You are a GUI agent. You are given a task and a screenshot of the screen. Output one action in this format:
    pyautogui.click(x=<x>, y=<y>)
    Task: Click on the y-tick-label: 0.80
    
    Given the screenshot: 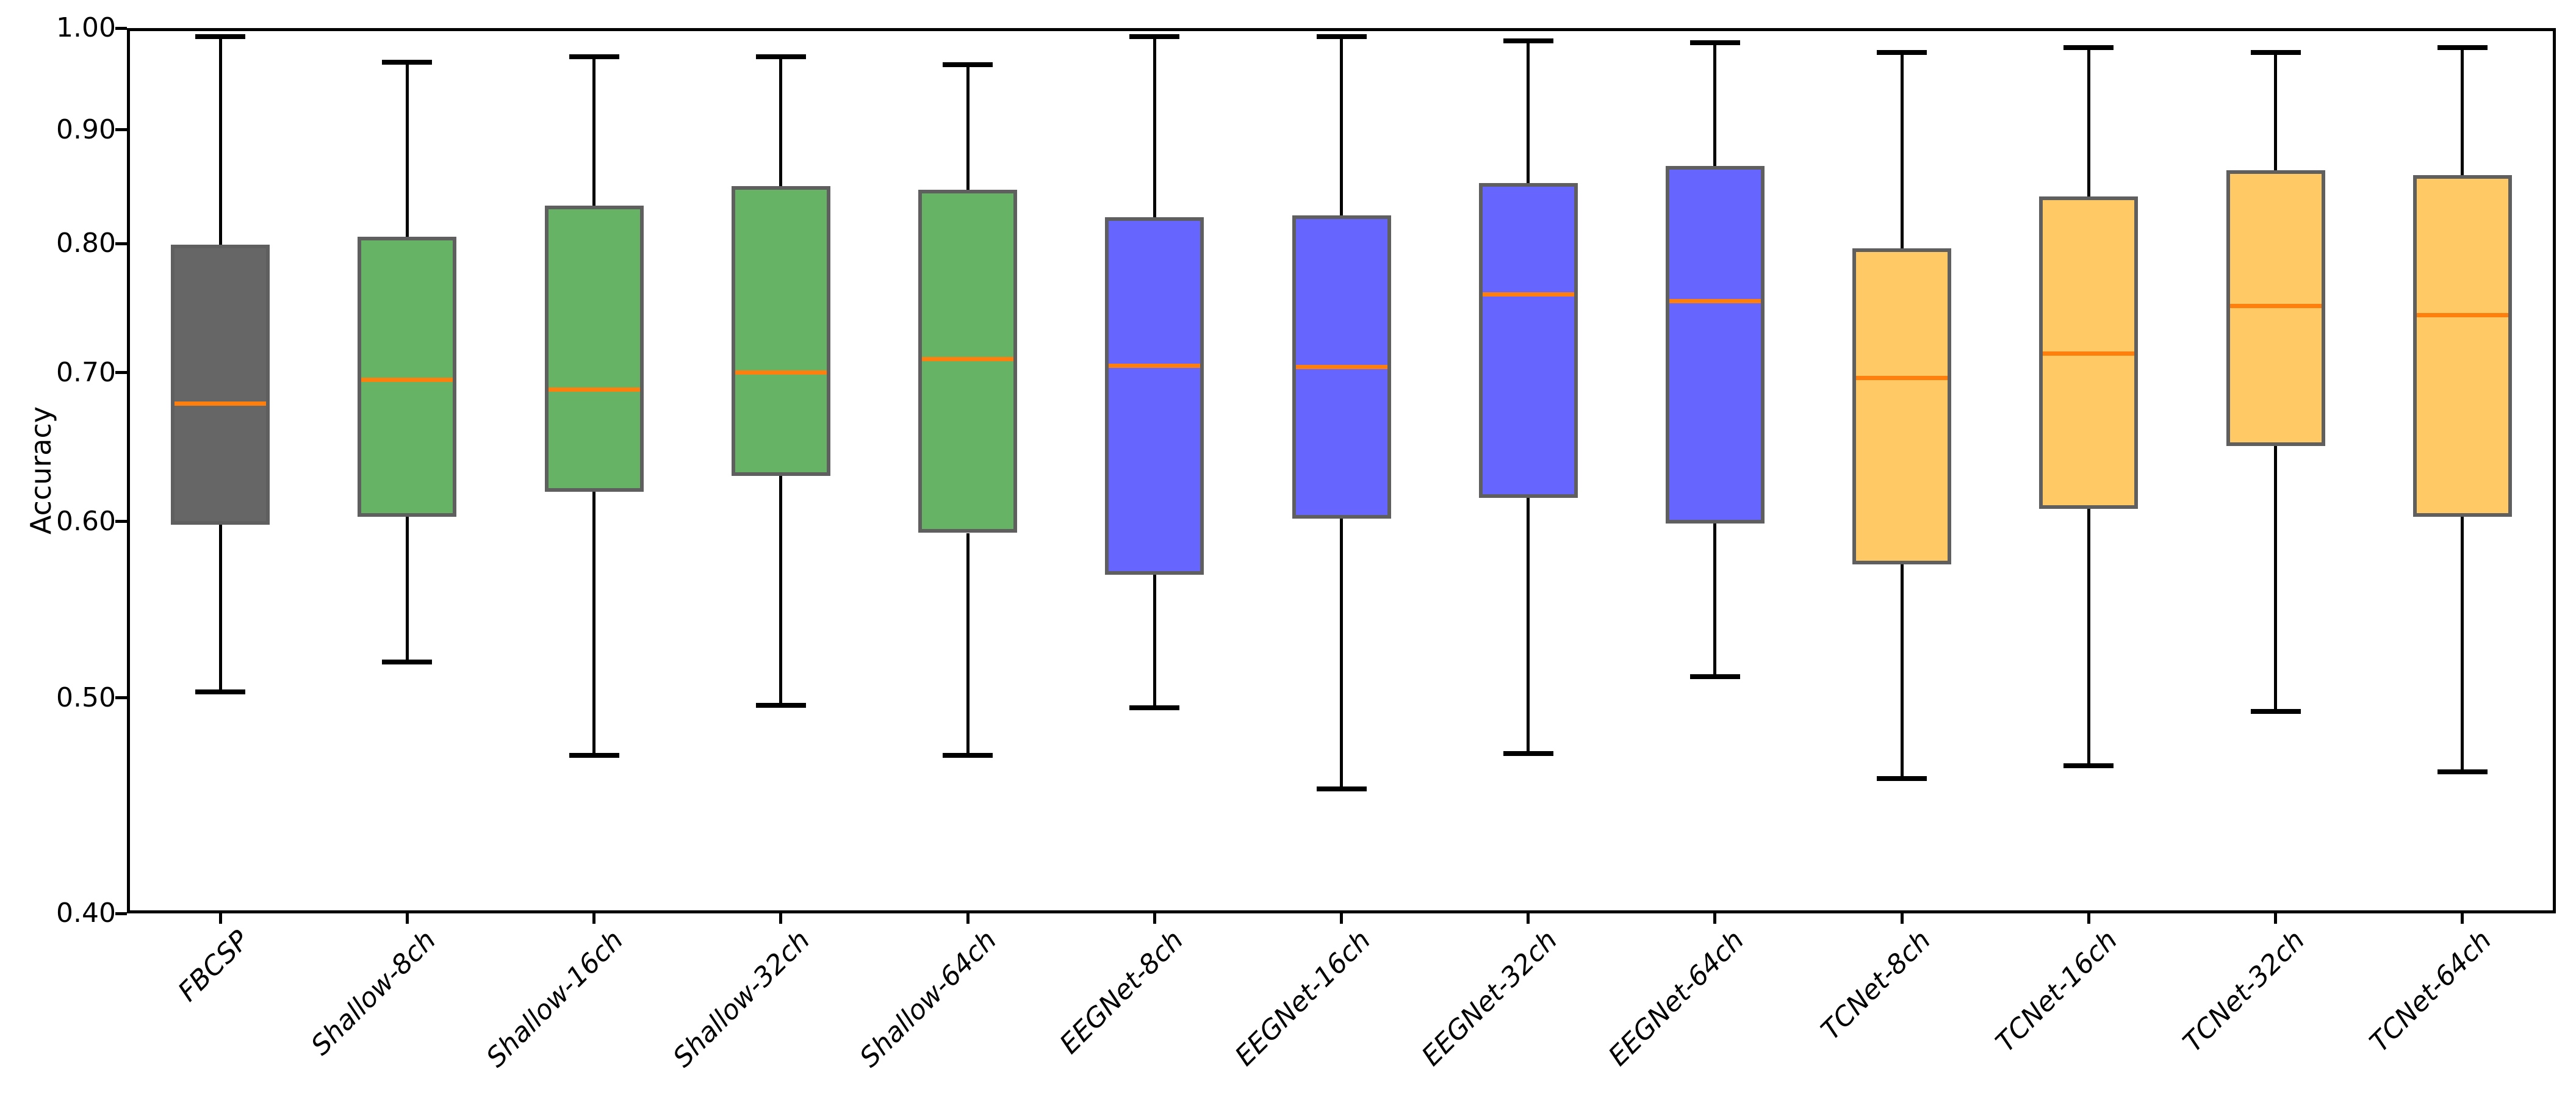 What is the action you would take?
    pyautogui.click(x=86, y=243)
    